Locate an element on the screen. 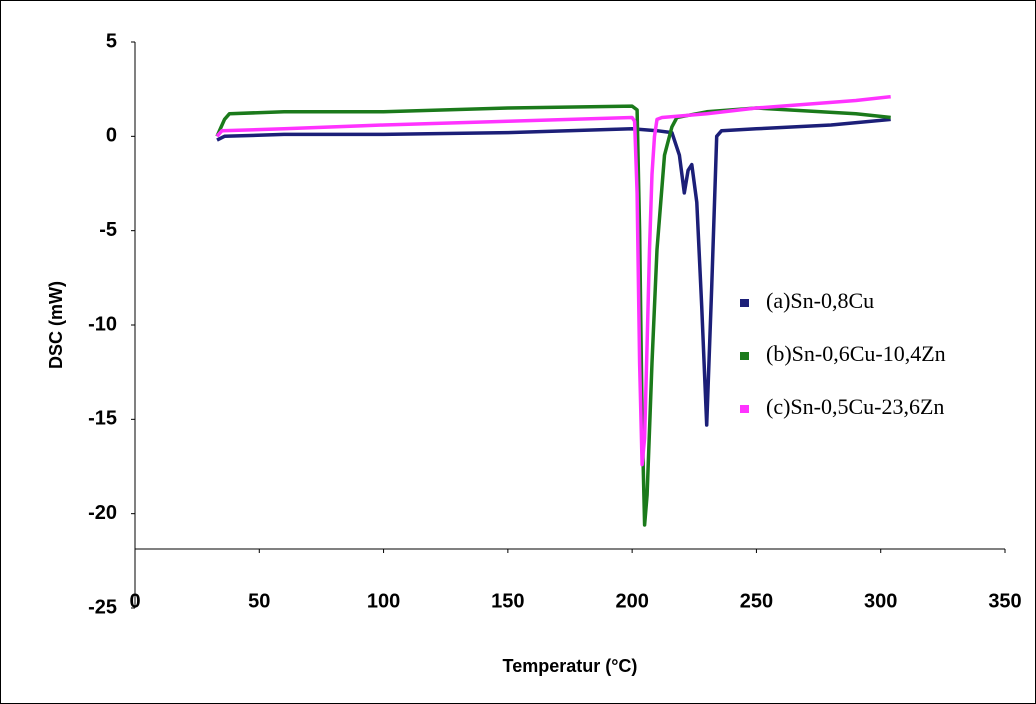  y-tick-label: -5 is located at coordinates (108, 230).